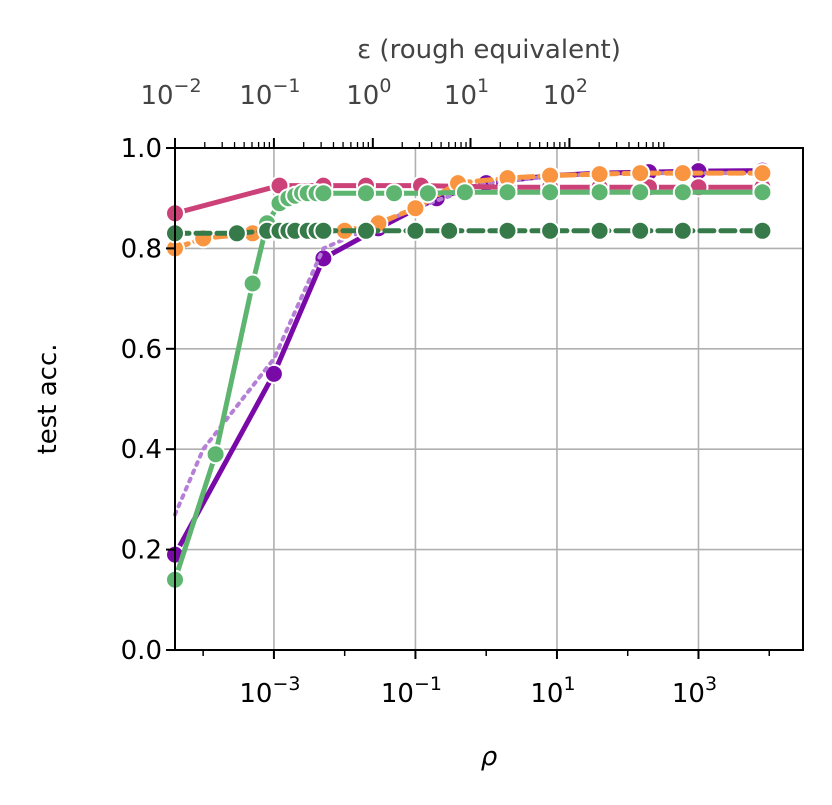 The image size is (832, 805). What do you see at coordinates (368, 93) in the screenshot?
I see `top-tick-label: 10⁰` at bounding box center [368, 93].